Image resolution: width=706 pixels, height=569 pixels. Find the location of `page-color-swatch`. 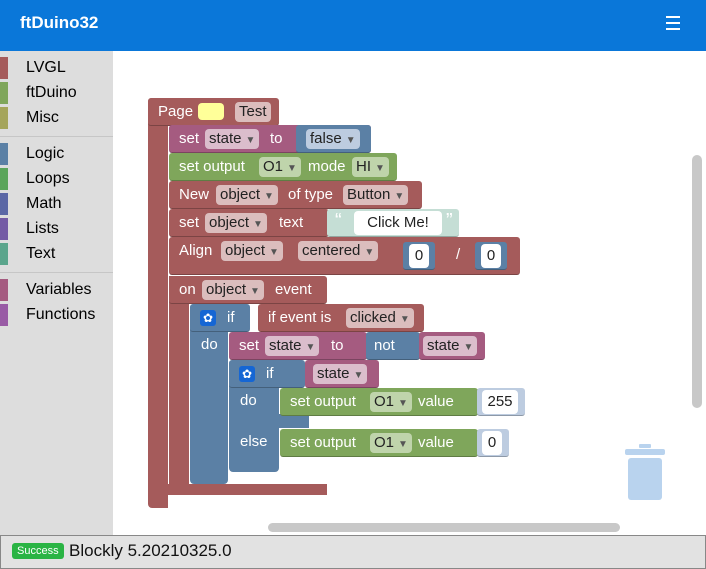

page-color-swatch is located at coordinates (211, 111).